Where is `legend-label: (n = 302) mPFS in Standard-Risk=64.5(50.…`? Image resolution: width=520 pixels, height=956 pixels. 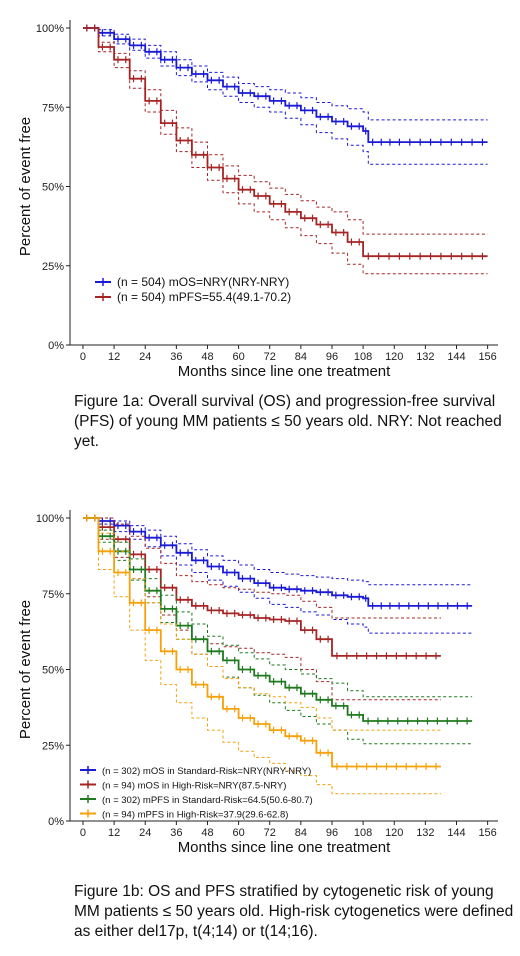
legend-label: (n = 302) mPFS in Standard-Risk=64.5(50.… is located at coordinates (207, 800).